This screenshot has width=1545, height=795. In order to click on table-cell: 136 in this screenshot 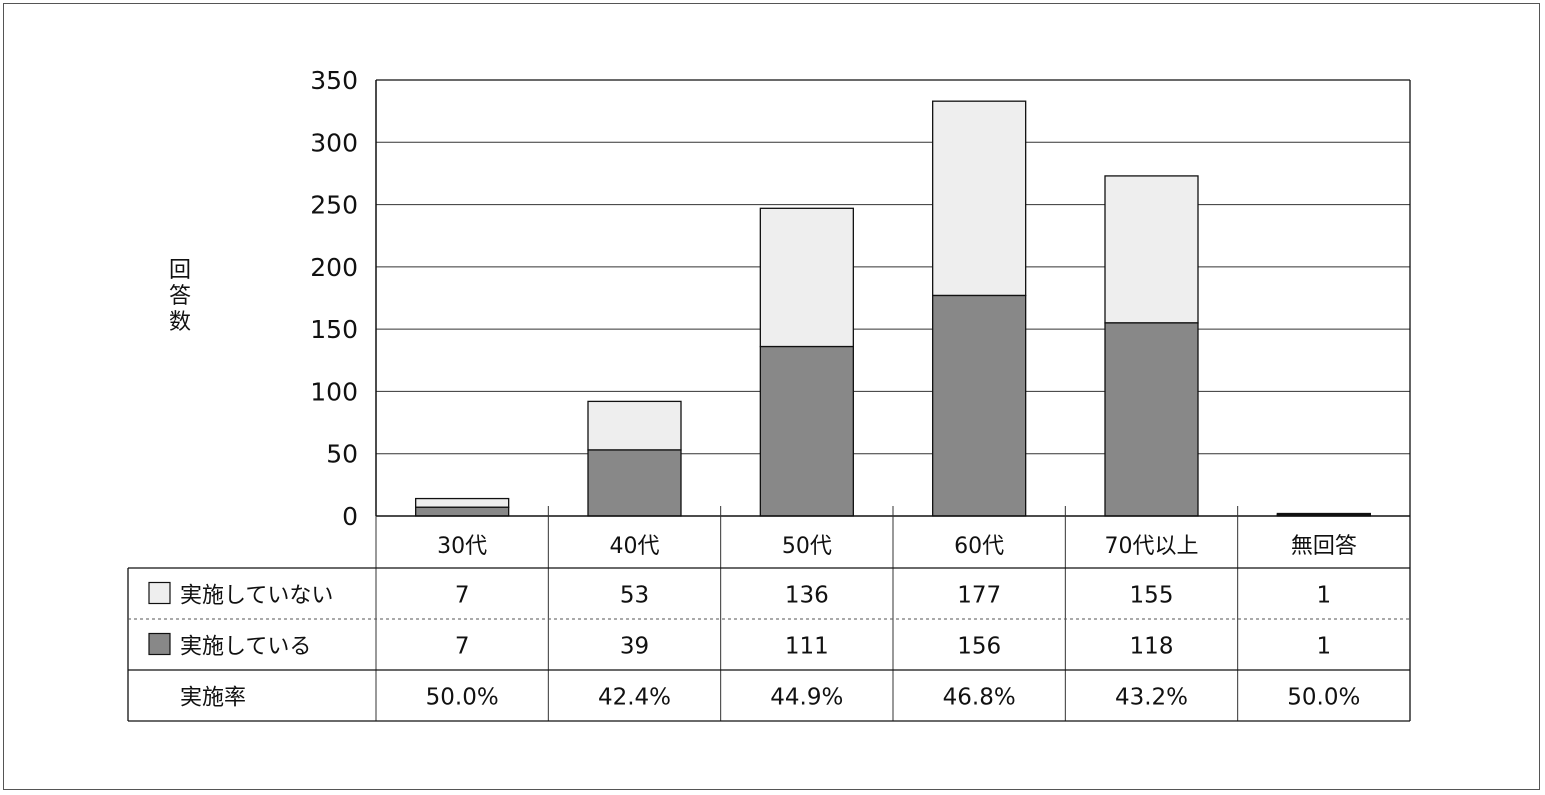, I will do `click(807, 596)`.